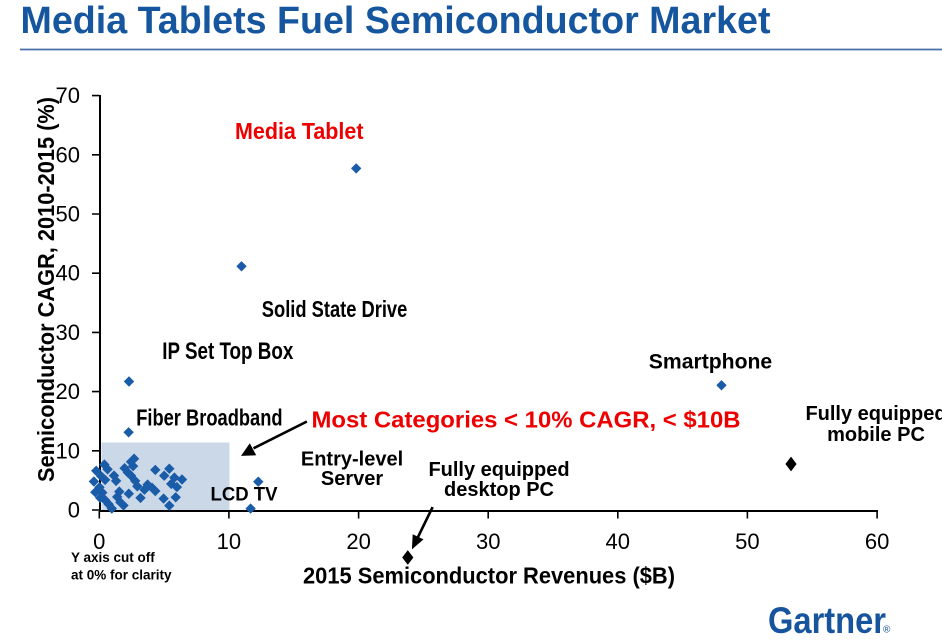 This screenshot has height=643, width=942. What do you see at coordinates (209, 418) in the screenshot?
I see `svg-text: Fiber Broadband` at bounding box center [209, 418].